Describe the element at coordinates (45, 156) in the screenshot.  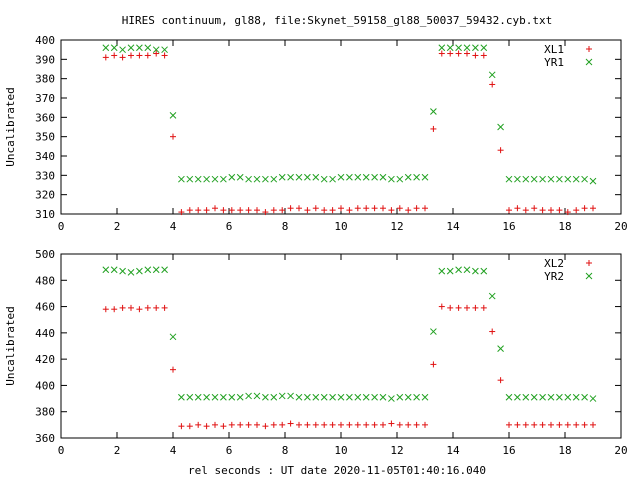
I see `y-tick-label: 340` at that location.